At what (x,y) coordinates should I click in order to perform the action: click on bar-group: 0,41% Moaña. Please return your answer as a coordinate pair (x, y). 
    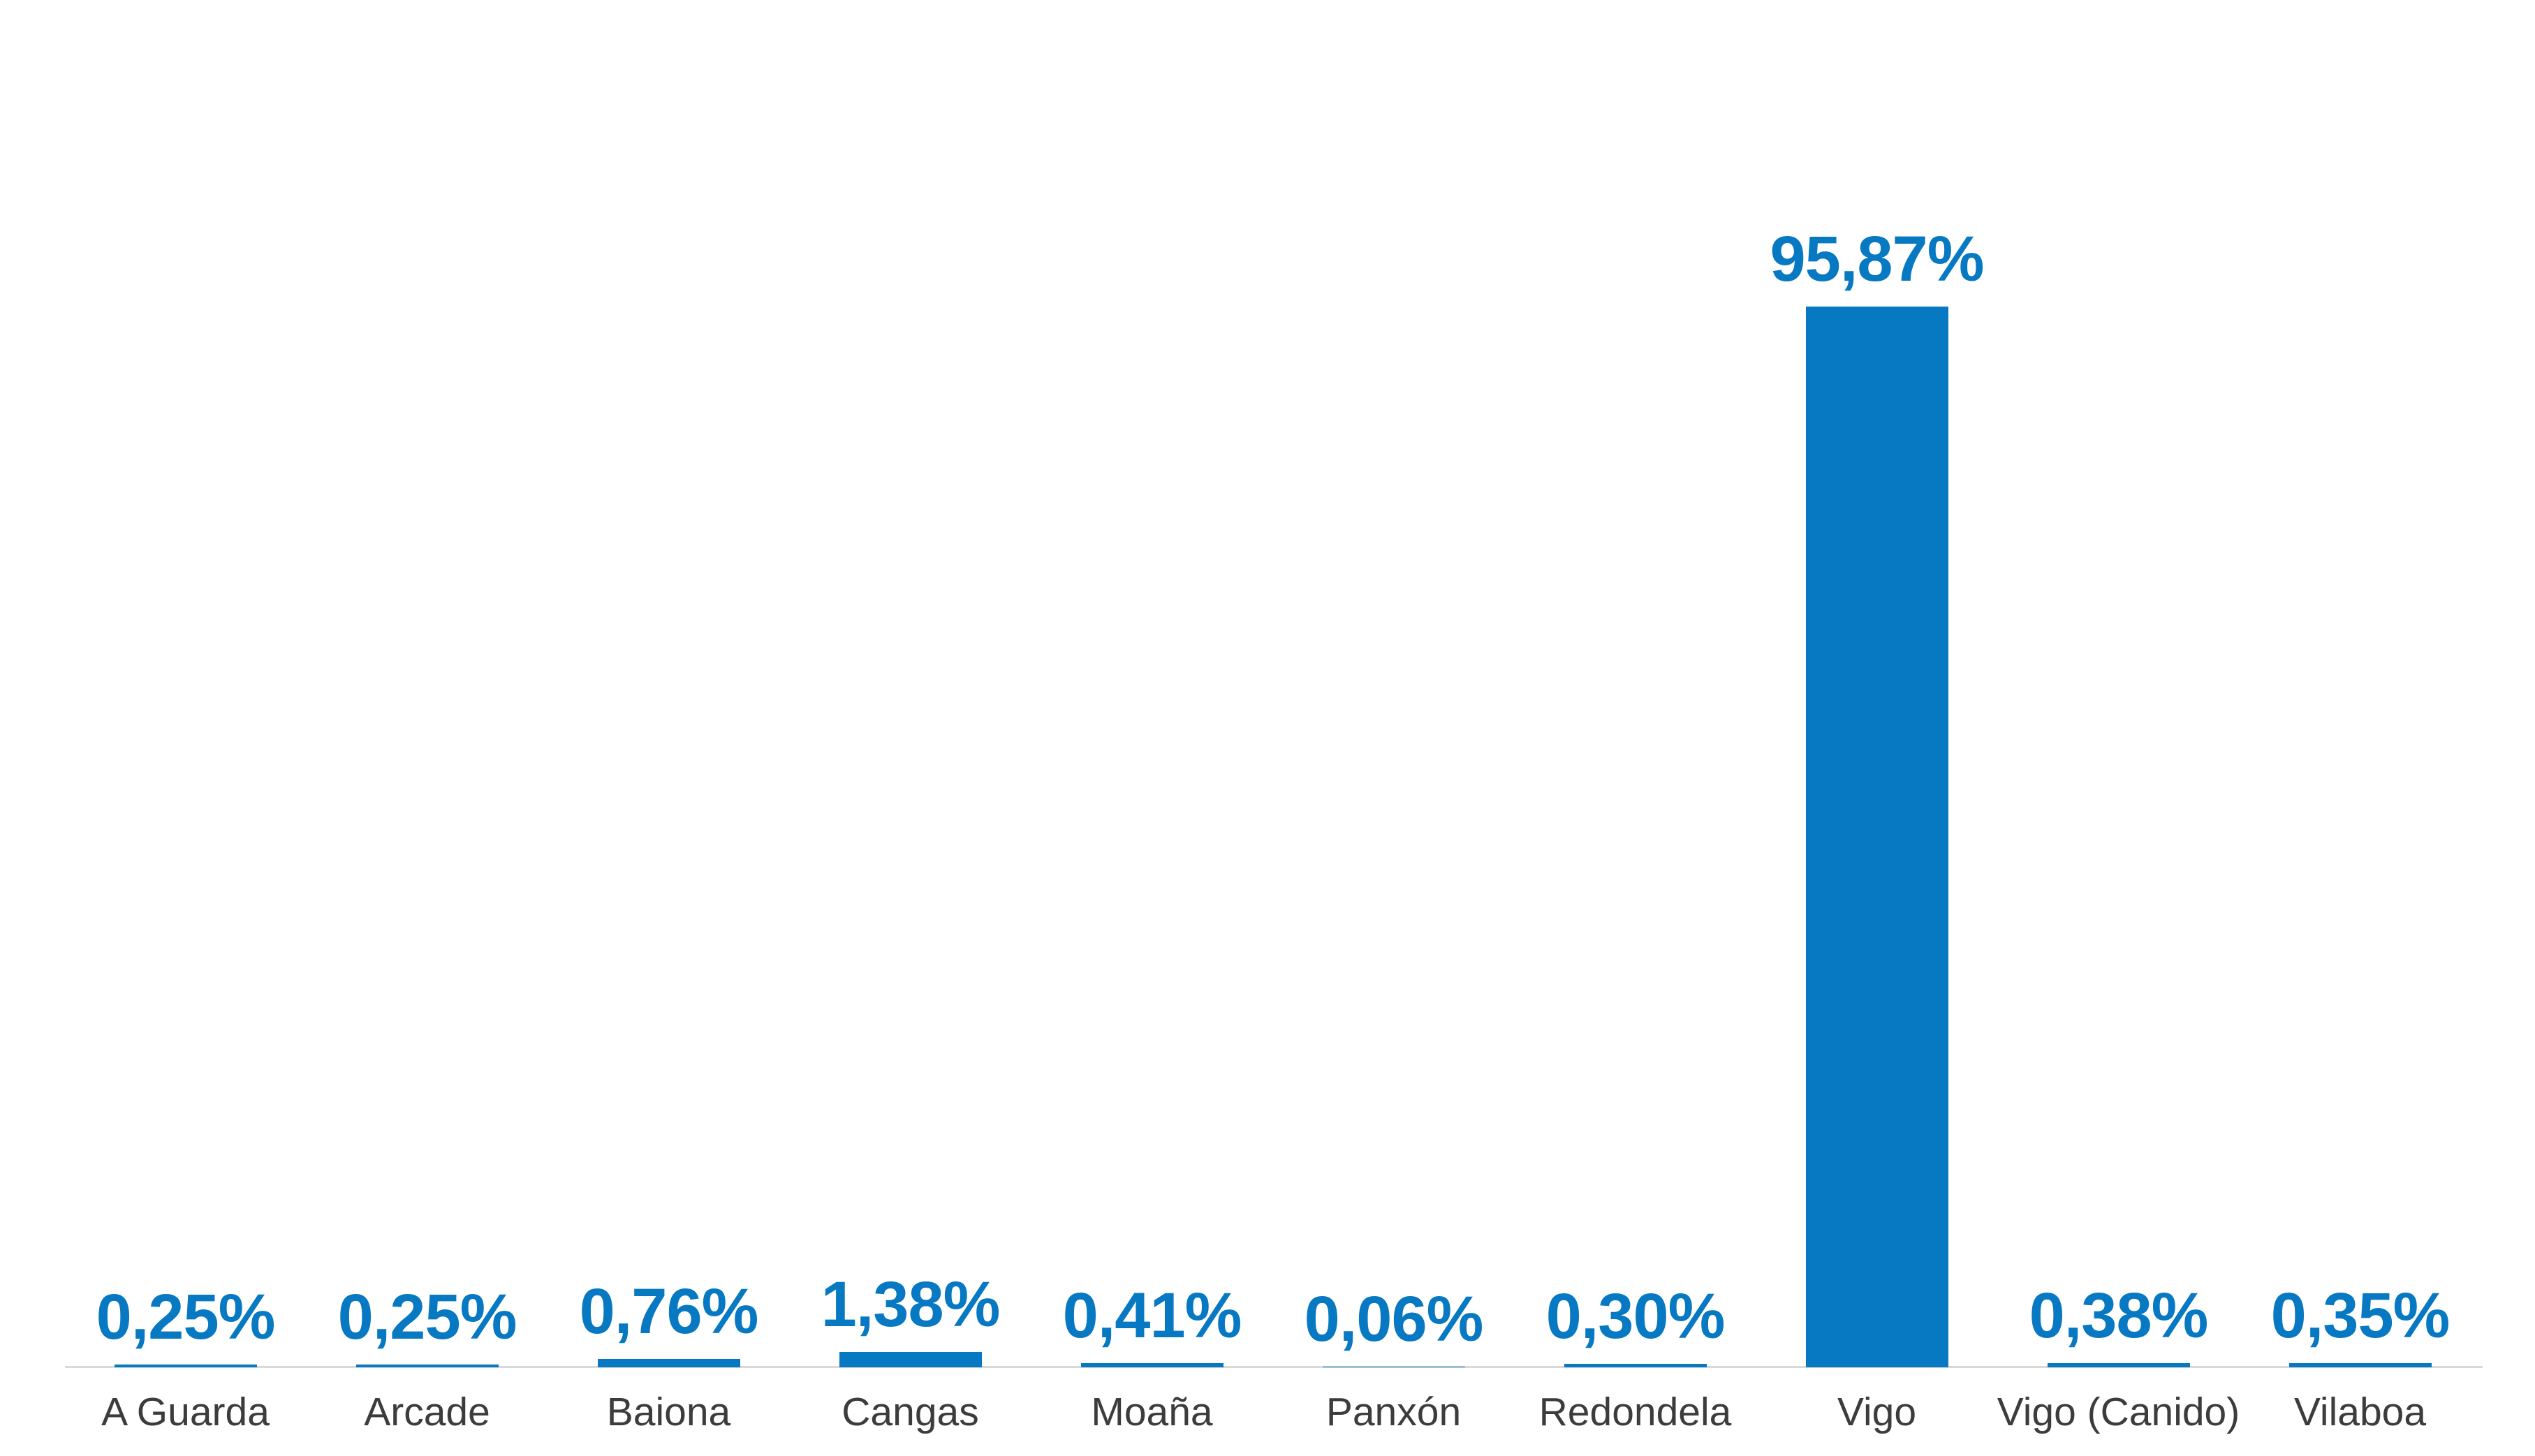
    Looking at the image, I should click on (1152, 728).